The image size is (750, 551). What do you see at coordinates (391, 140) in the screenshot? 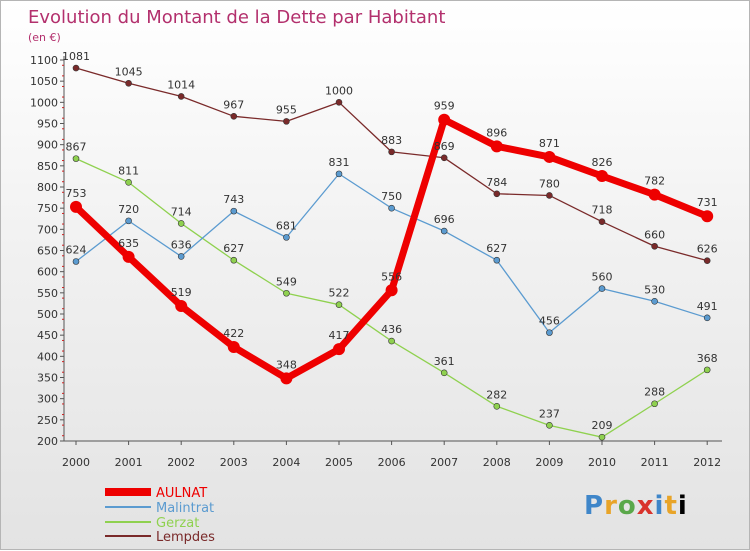
I see `data-label: 883` at bounding box center [391, 140].